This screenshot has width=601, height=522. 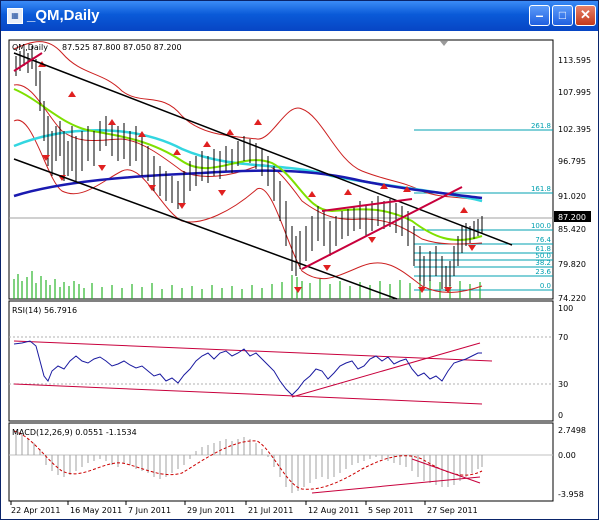 What do you see at coordinates (30, 47) in the screenshot?
I see `symbol-label: QM,Daily` at bounding box center [30, 47].